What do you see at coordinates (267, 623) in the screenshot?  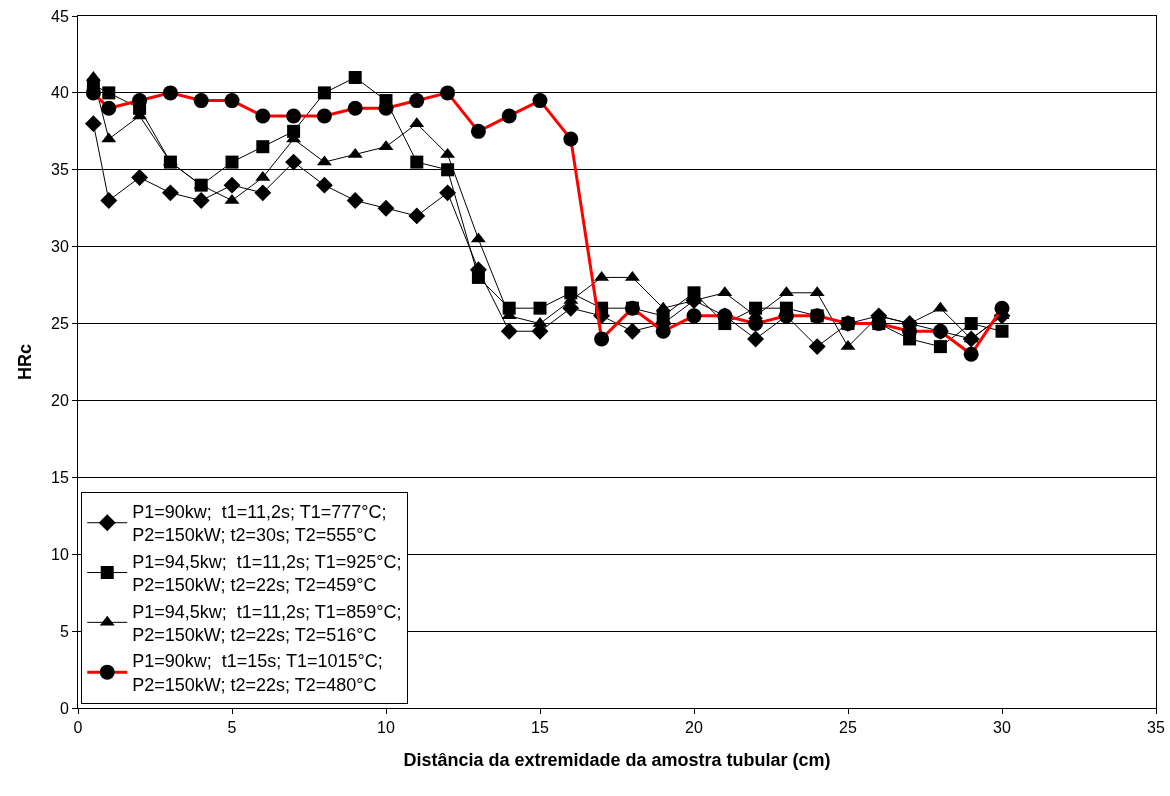 I see `legend-label: P1=94,5kw; t1=11,2s; T1=859°C; P2=150kW; t2=22s; T2=516°C` at bounding box center [267, 623].